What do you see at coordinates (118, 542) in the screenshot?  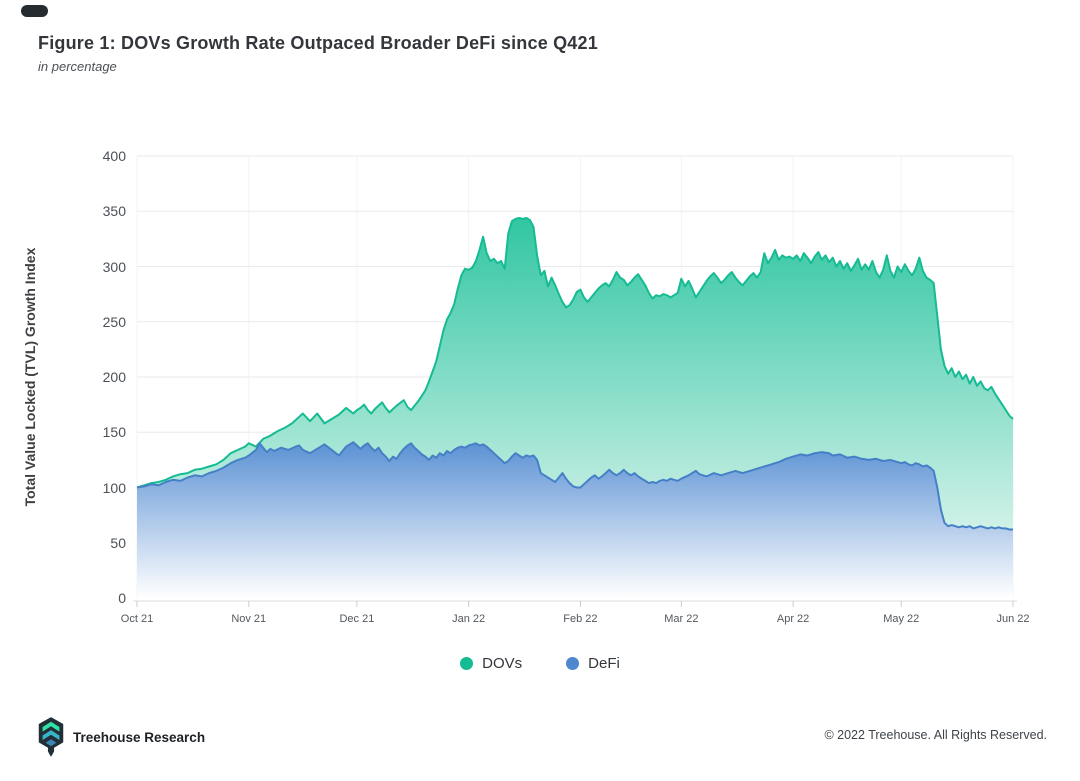 I see `y-tick-label-50: 50` at bounding box center [118, 542].